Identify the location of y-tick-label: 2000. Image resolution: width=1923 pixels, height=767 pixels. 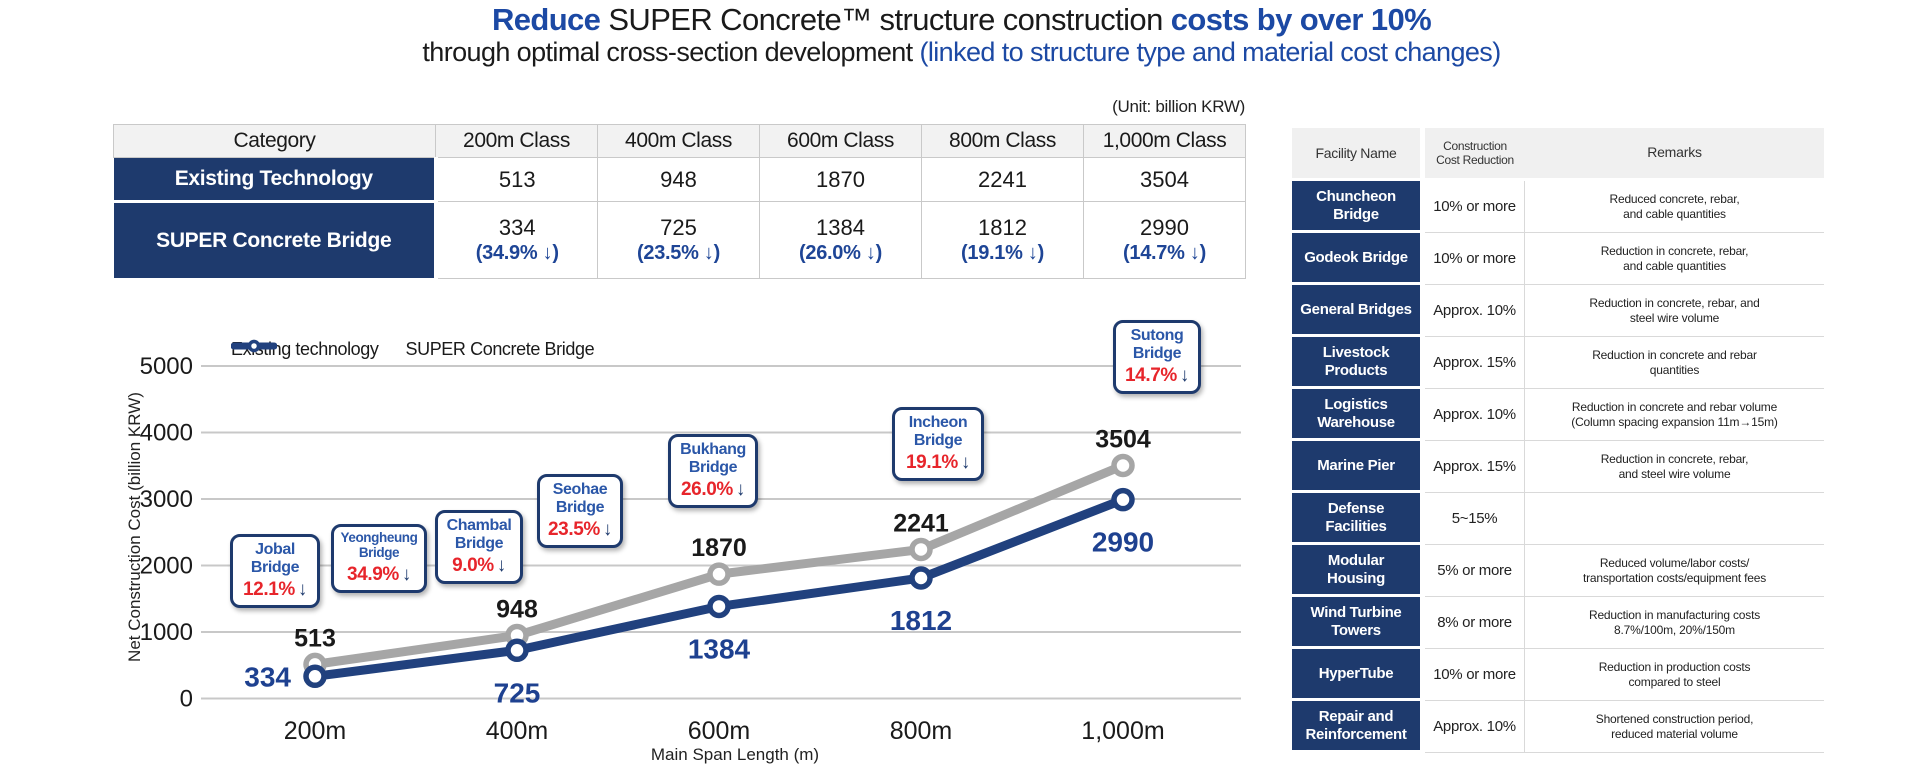
(166, 566).